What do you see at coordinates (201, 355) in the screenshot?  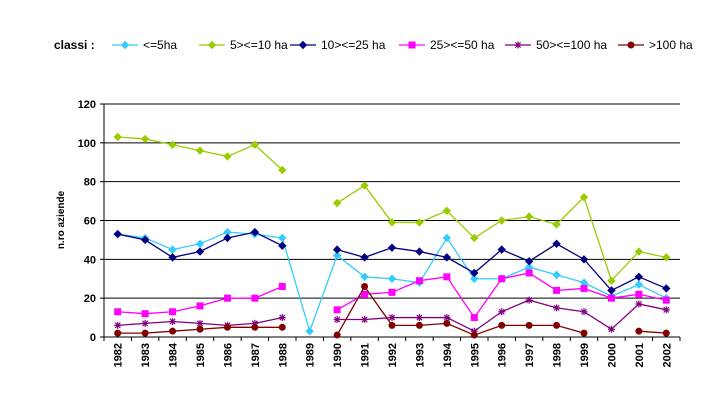 I see `x-tick-label: 1985` at bounding box center [201, 355].